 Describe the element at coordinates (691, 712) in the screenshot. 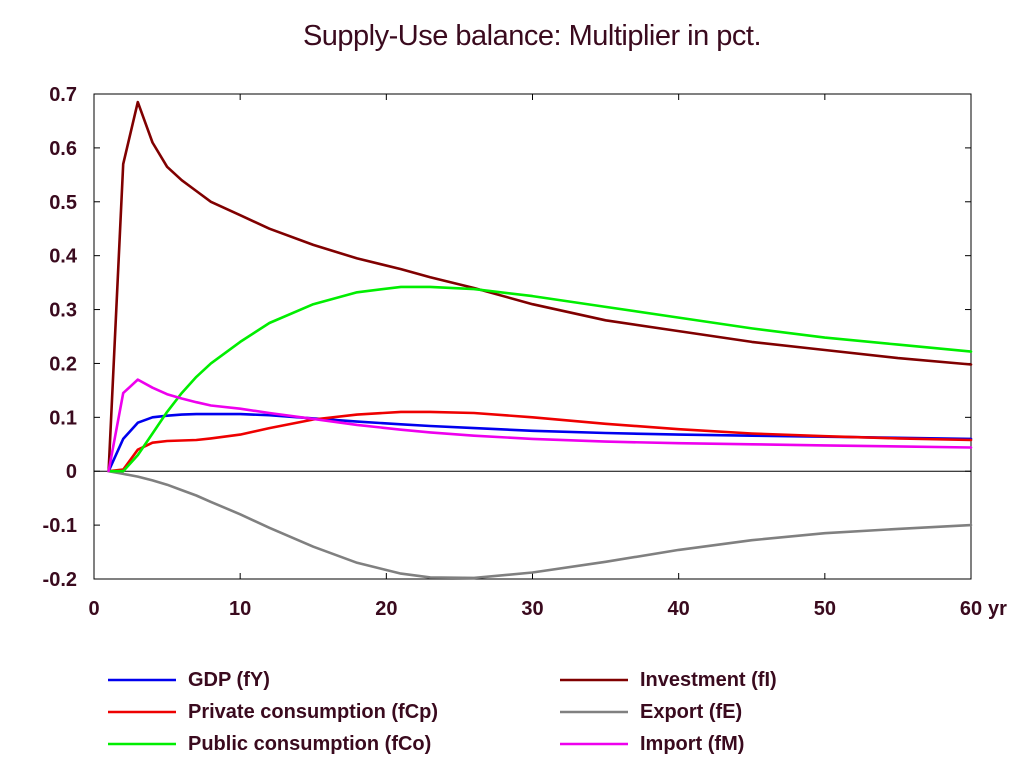

I see `legend-label: Export (fE)` at that location.